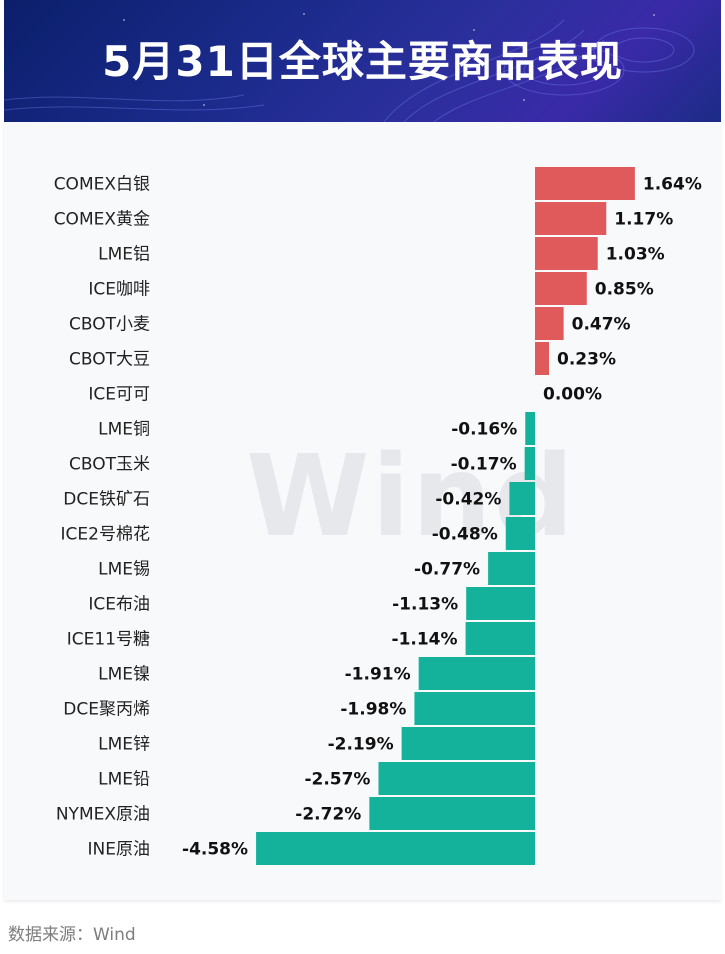 The width and height of the screenshot is (725, 954). What do you see at coordinates (124, 430) in the screenshot?
I see `category-label: LME铜` at bounding box center [124, 430].